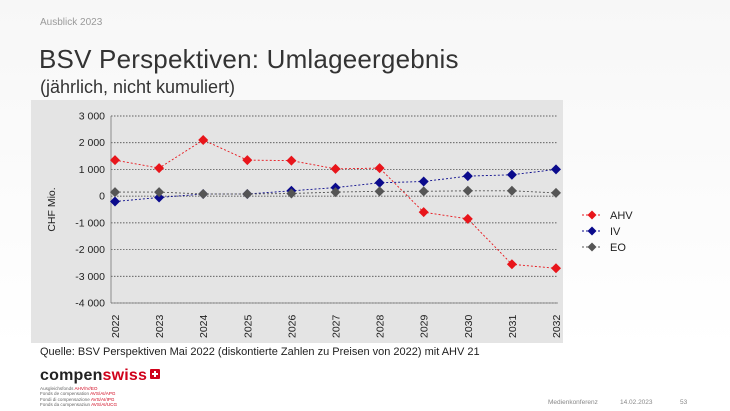 This screenshot has width=730, height=411. Describe the element at coordinates (138, 87) in the screenshot. I see `slide-subtitle: (jährlich, nicht kumuliert)` at that location.